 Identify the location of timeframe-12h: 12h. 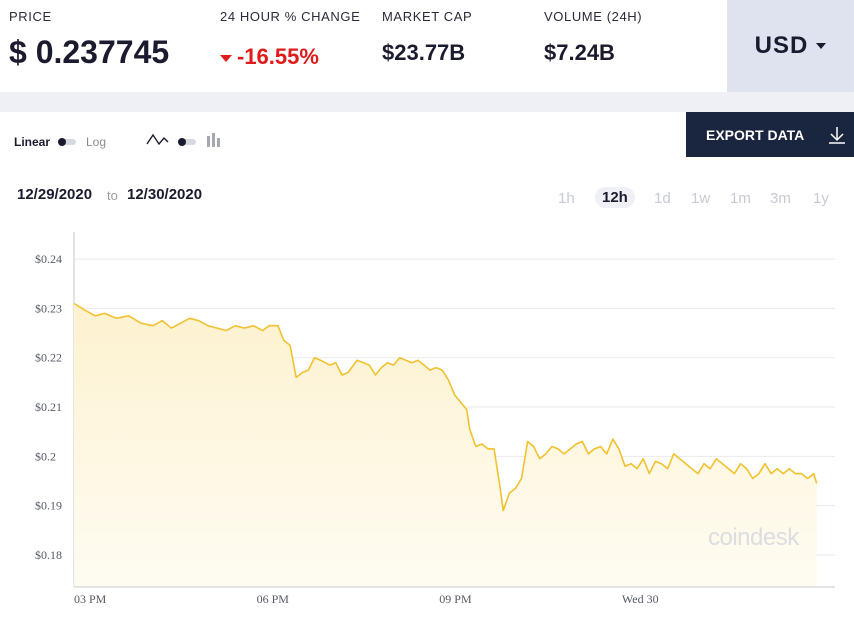
(615, 197).